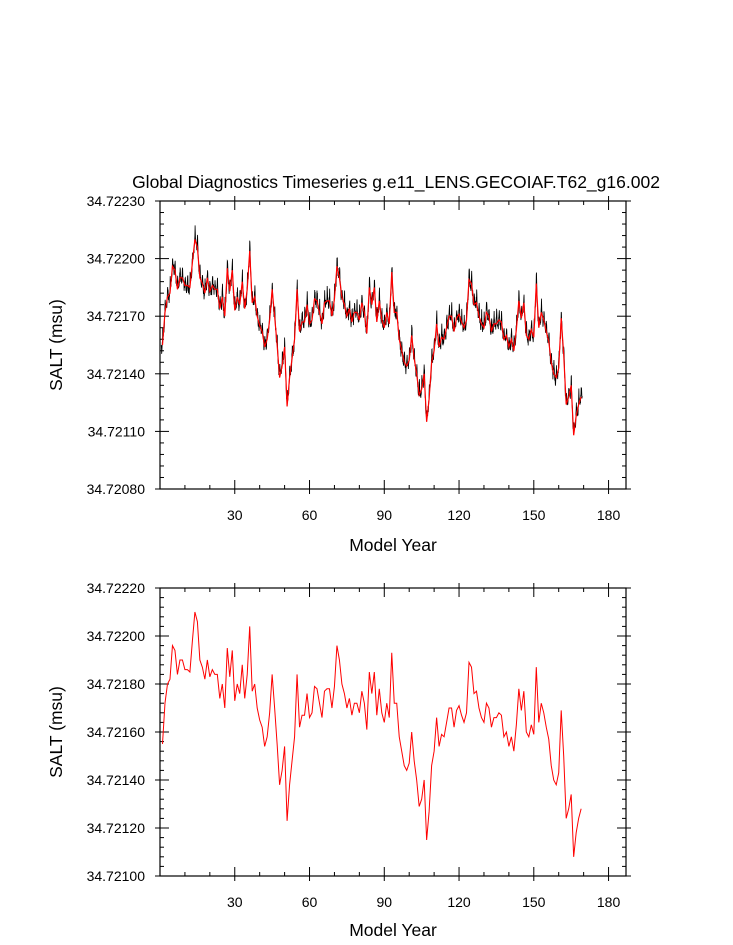 This screenshot has width=733, height=945. I want to click on y-tick-label: 34.72220, so click(116, 588).